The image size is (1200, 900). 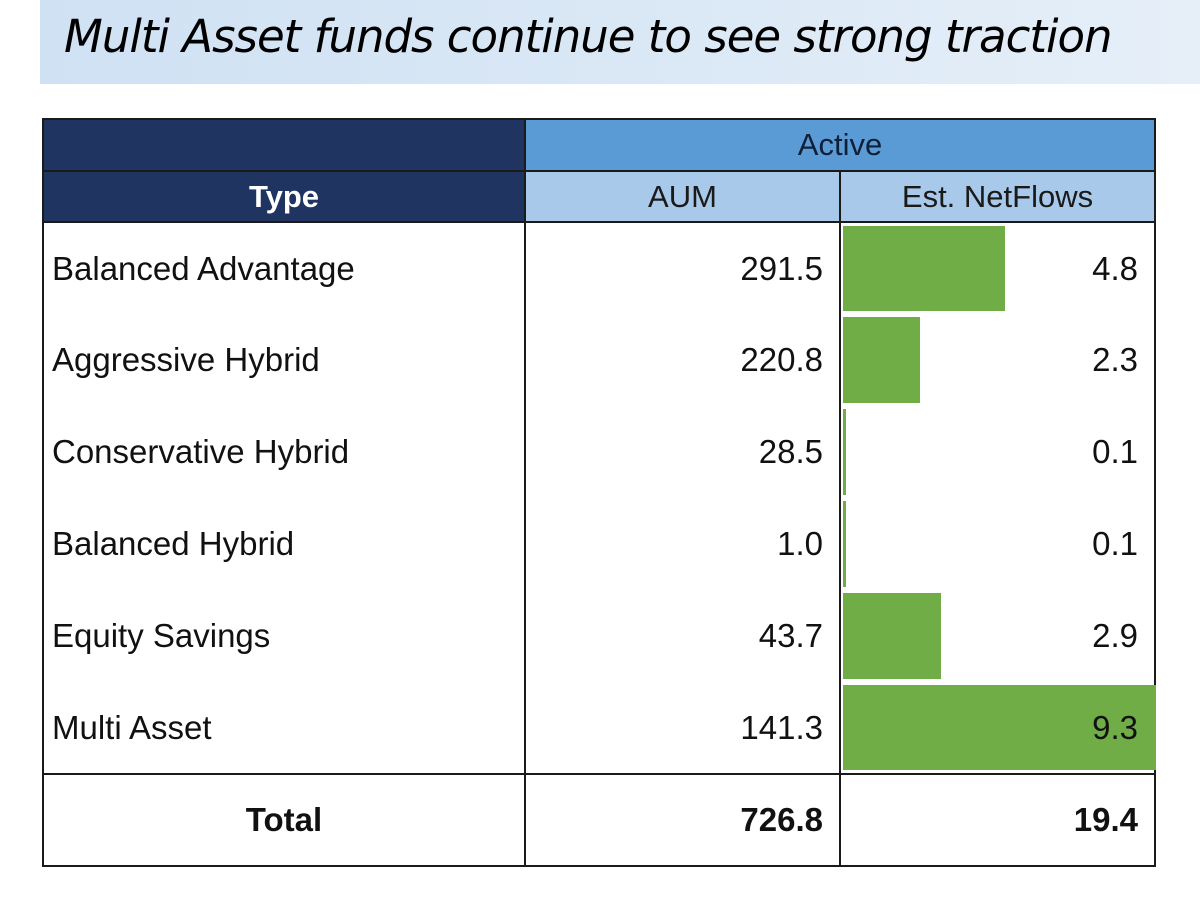 I want to click on netflow-cell: 9.3, so click(x=998, y=728).